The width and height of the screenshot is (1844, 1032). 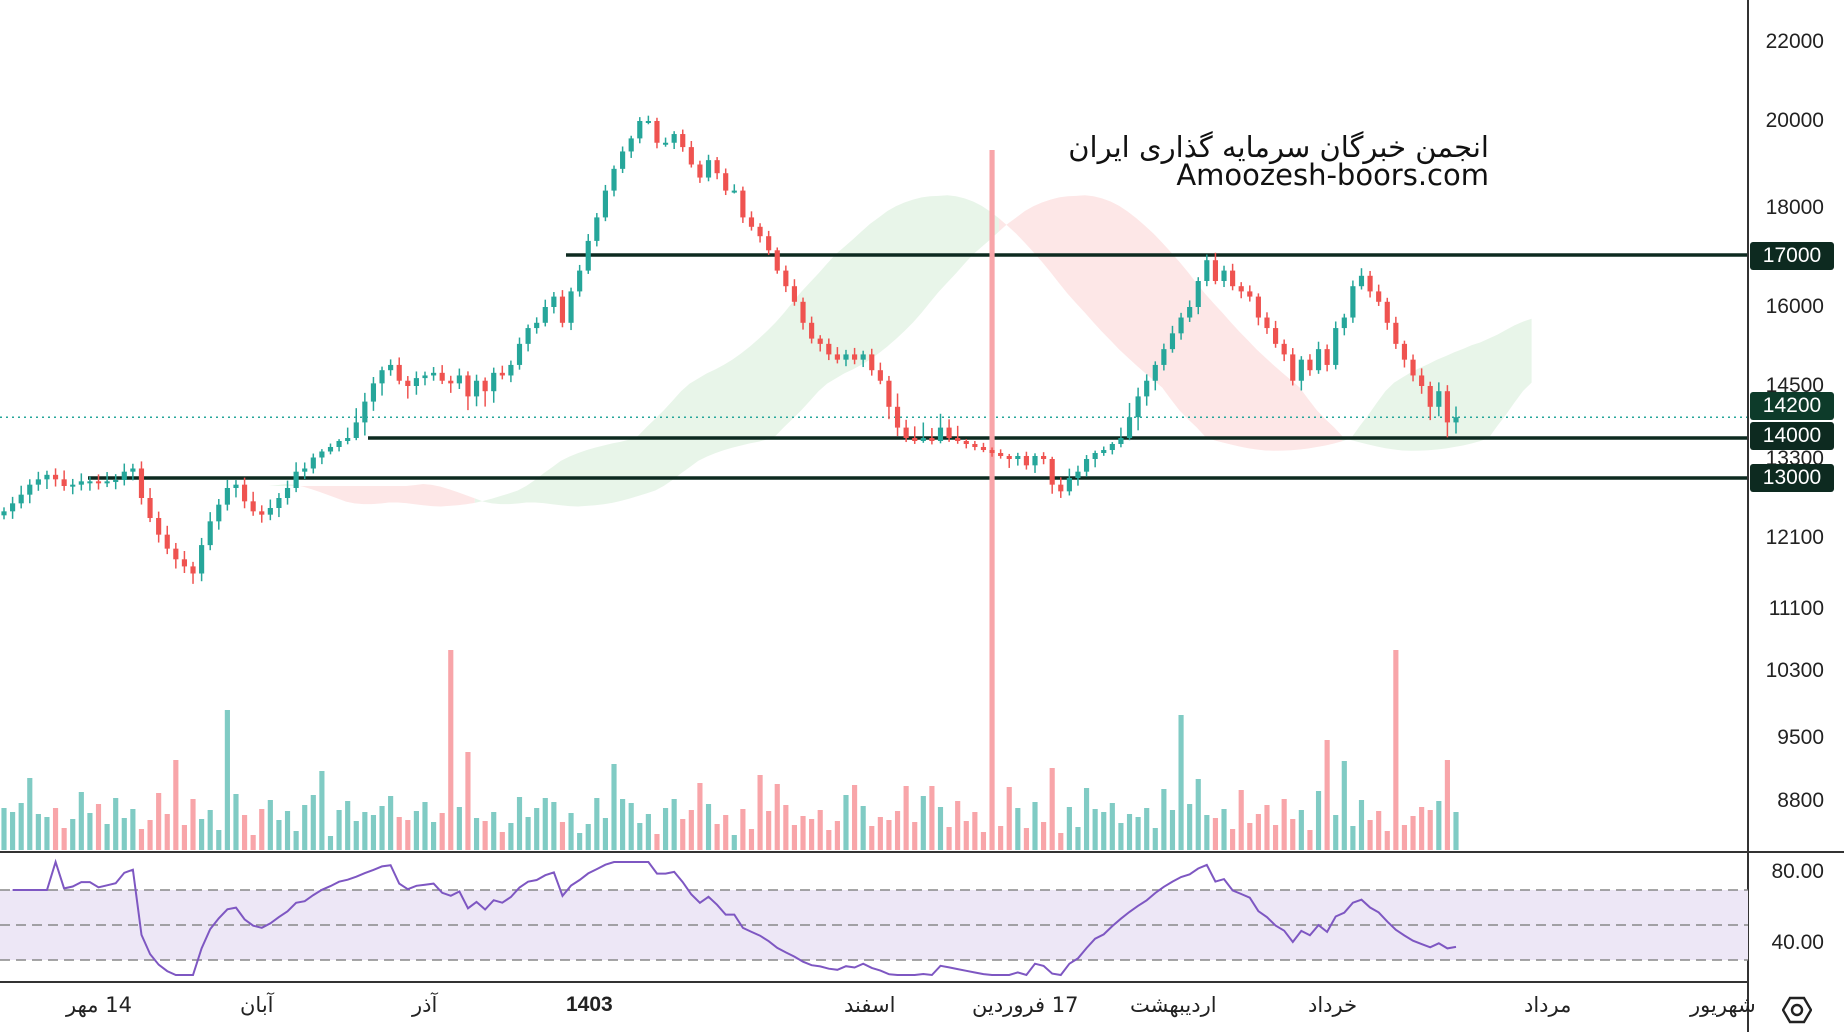 I want to click on watermark-url: Amoozesh-boors.com, so click(x=1332, y=175).